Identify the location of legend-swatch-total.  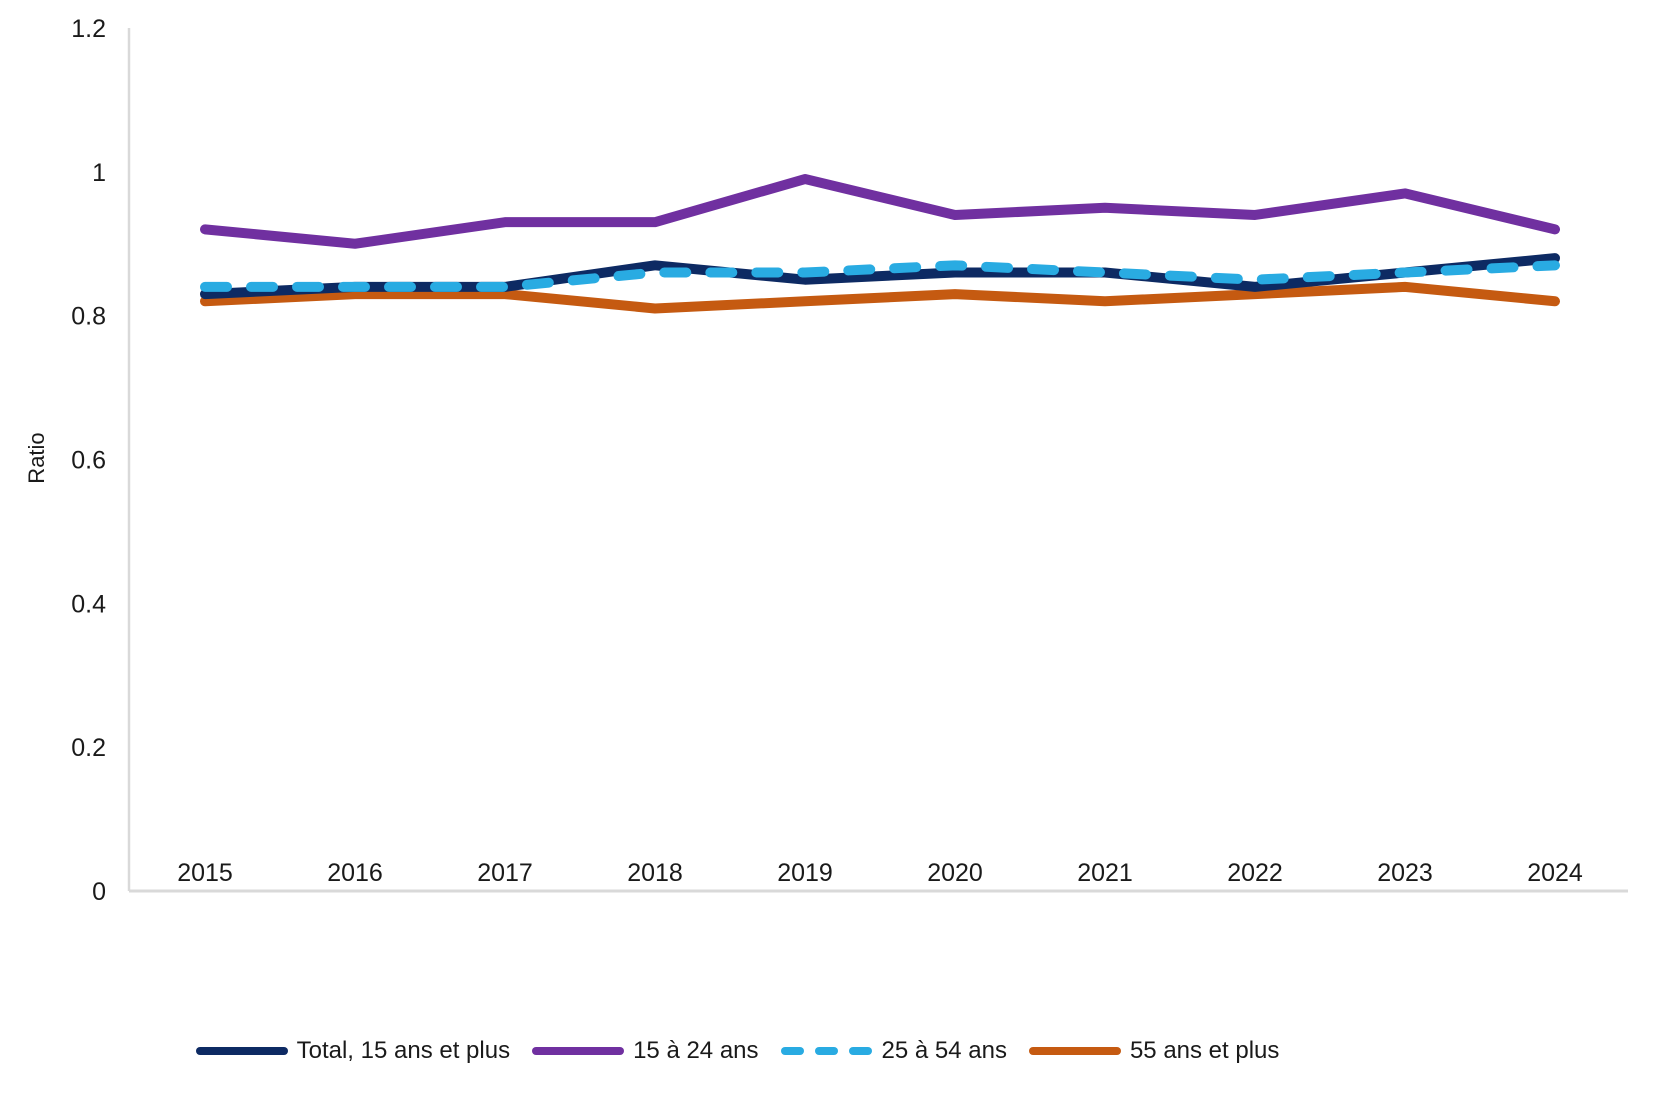
(241, 1051).